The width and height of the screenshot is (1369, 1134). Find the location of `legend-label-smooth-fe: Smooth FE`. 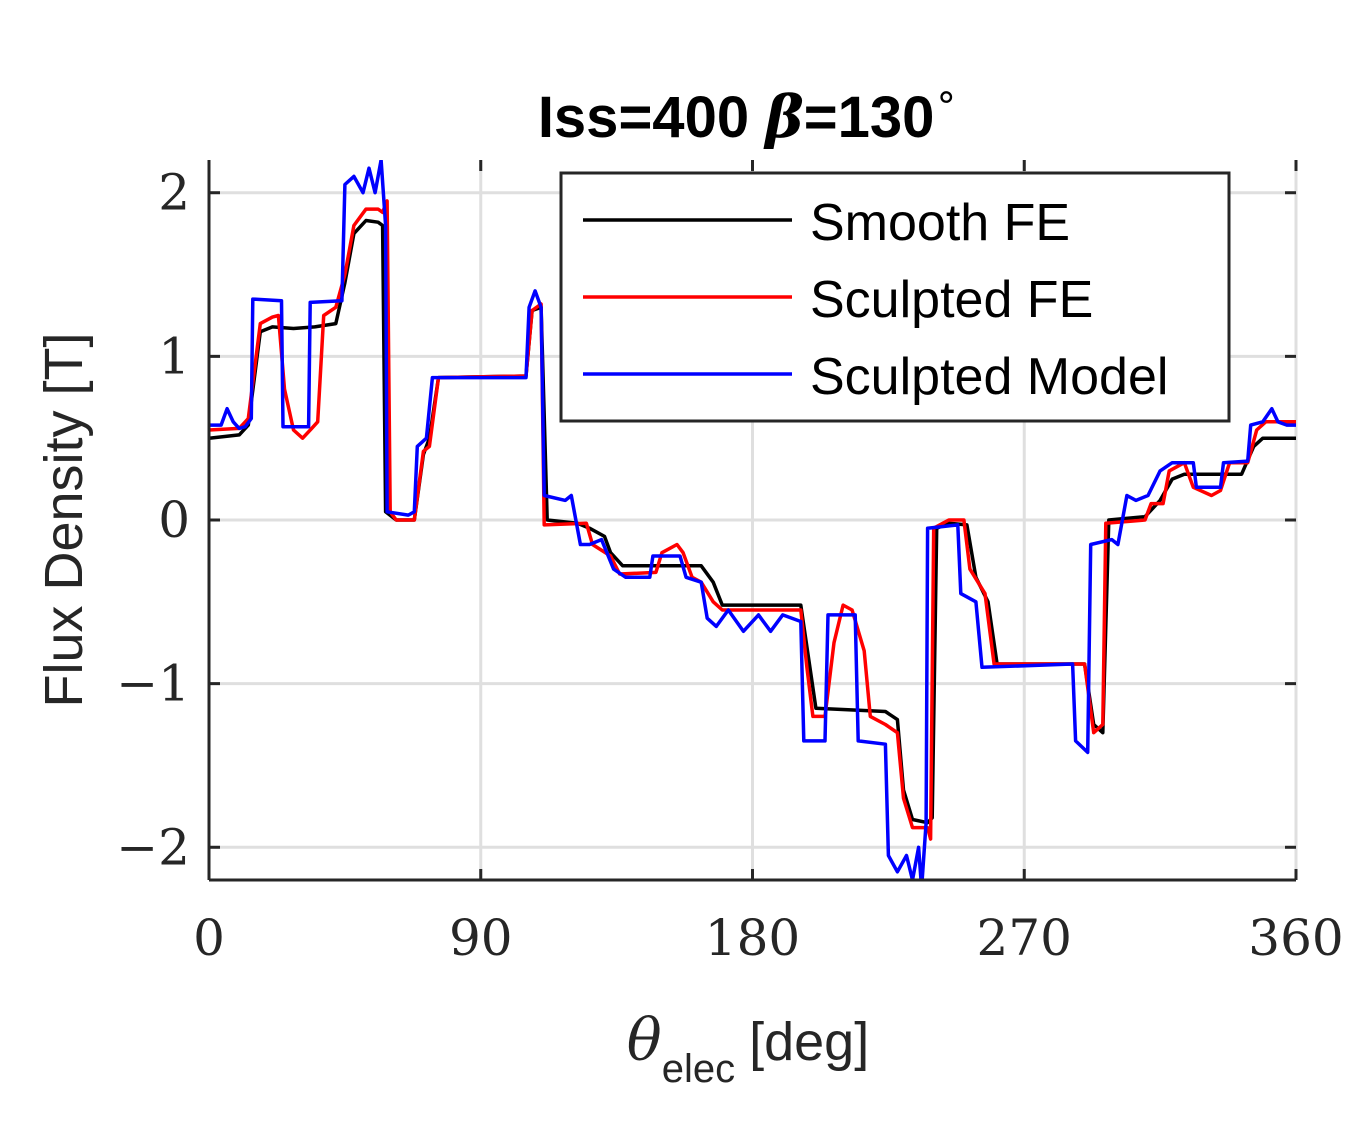

legend-label-smooth-fe: Smooth FE is located at coordinates (940, 223).